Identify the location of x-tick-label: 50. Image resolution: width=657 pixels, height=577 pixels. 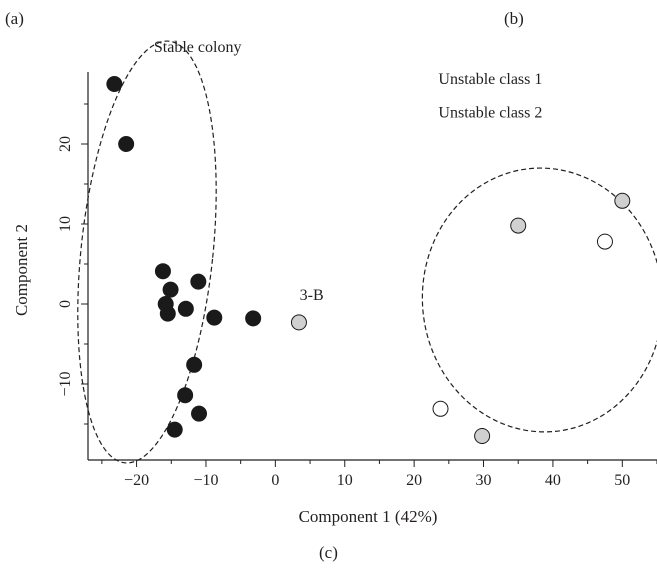
(622, 480).